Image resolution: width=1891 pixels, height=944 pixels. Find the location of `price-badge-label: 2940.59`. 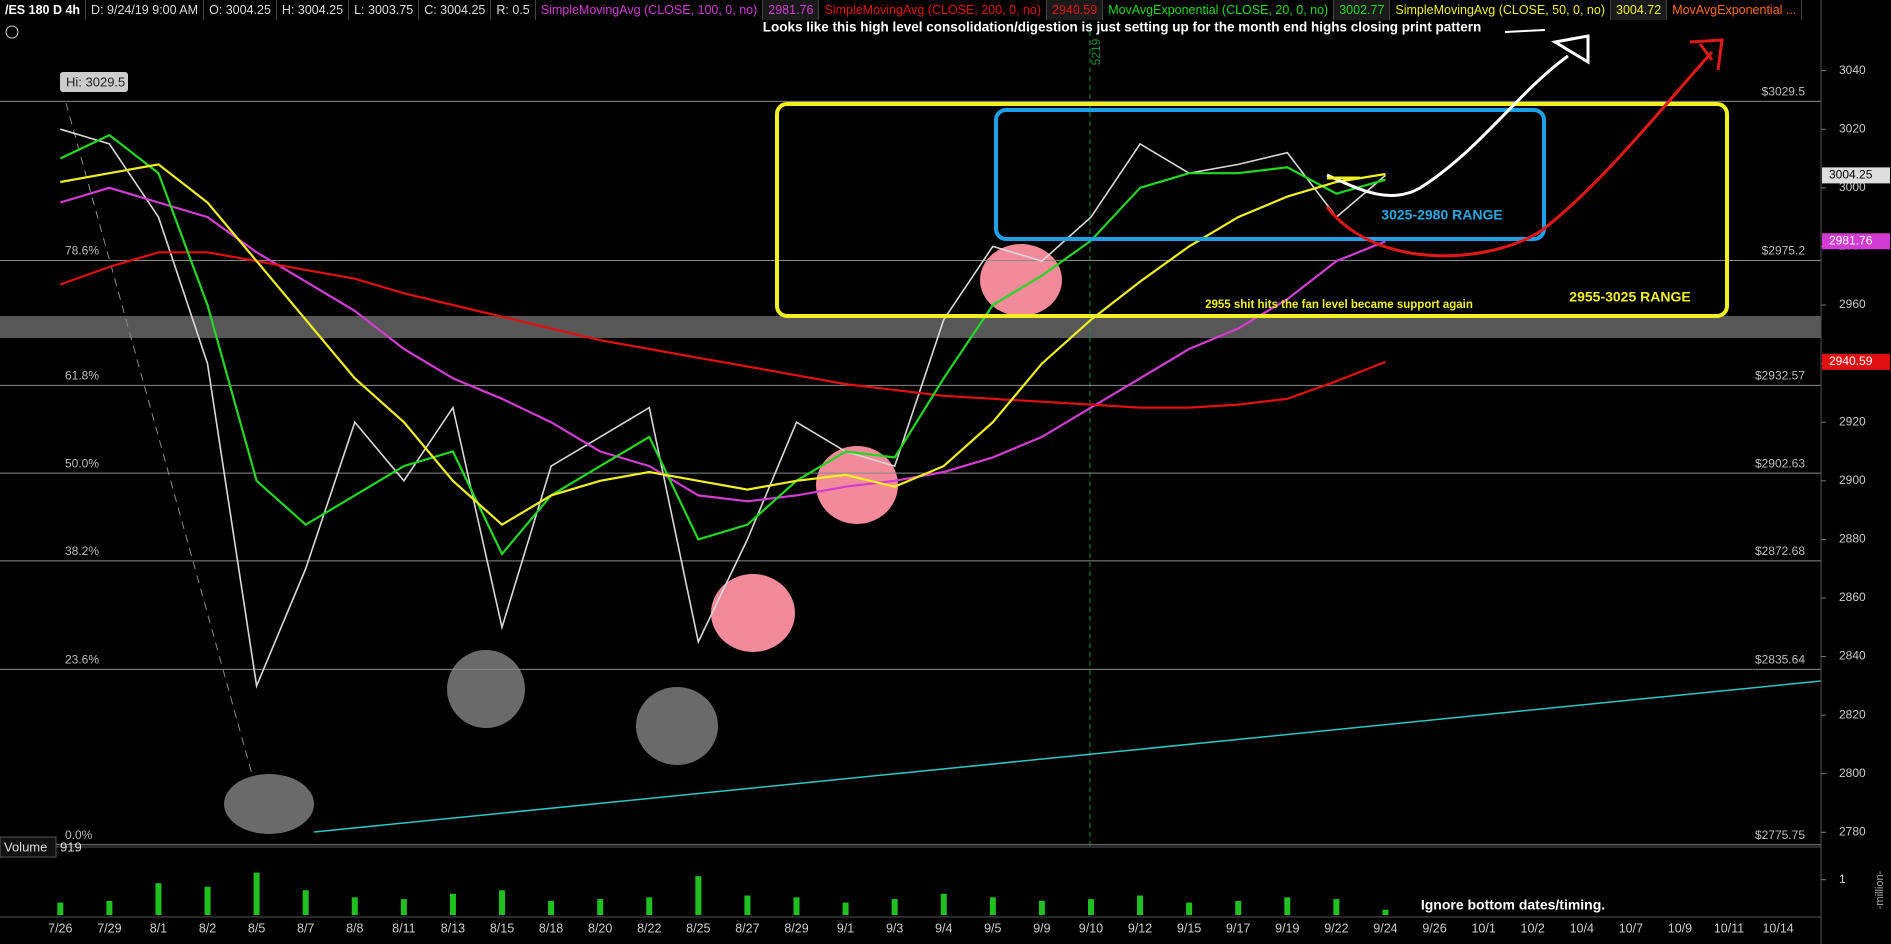

price-badge-label: 2940.59 is located at coordinates (1851, 361).